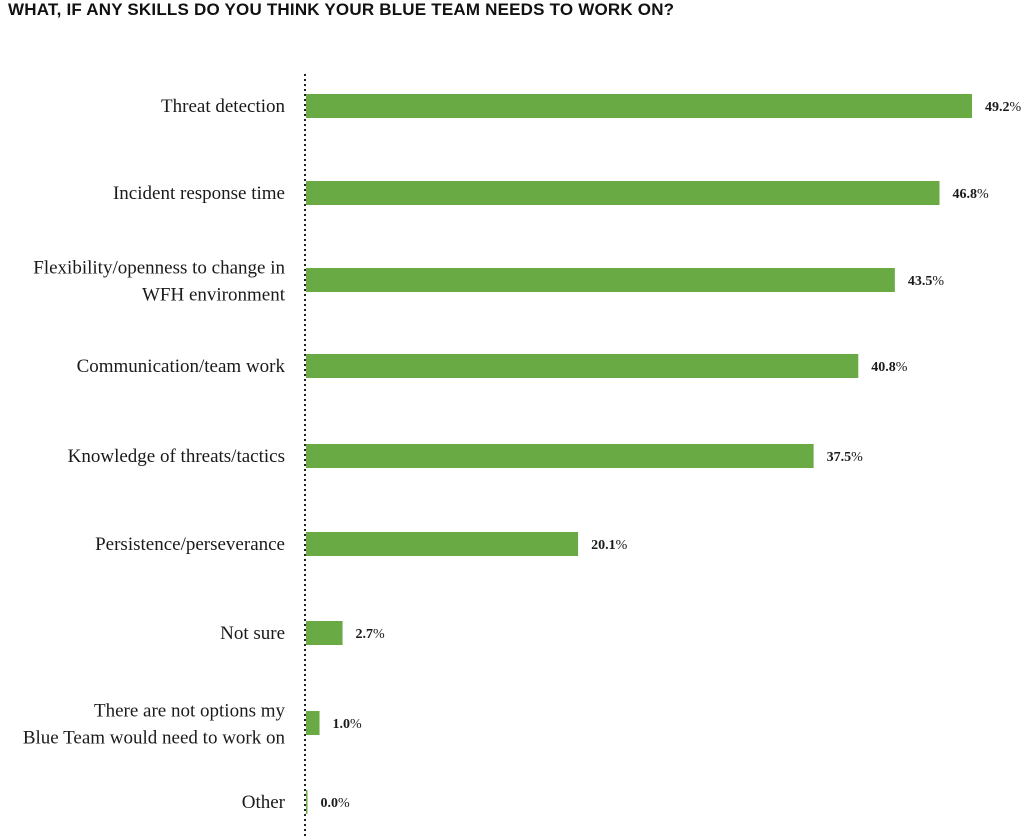 This screenshot has height=839, width=1024. I want to click on value-label-3: 40.8%, so click(889, 367).